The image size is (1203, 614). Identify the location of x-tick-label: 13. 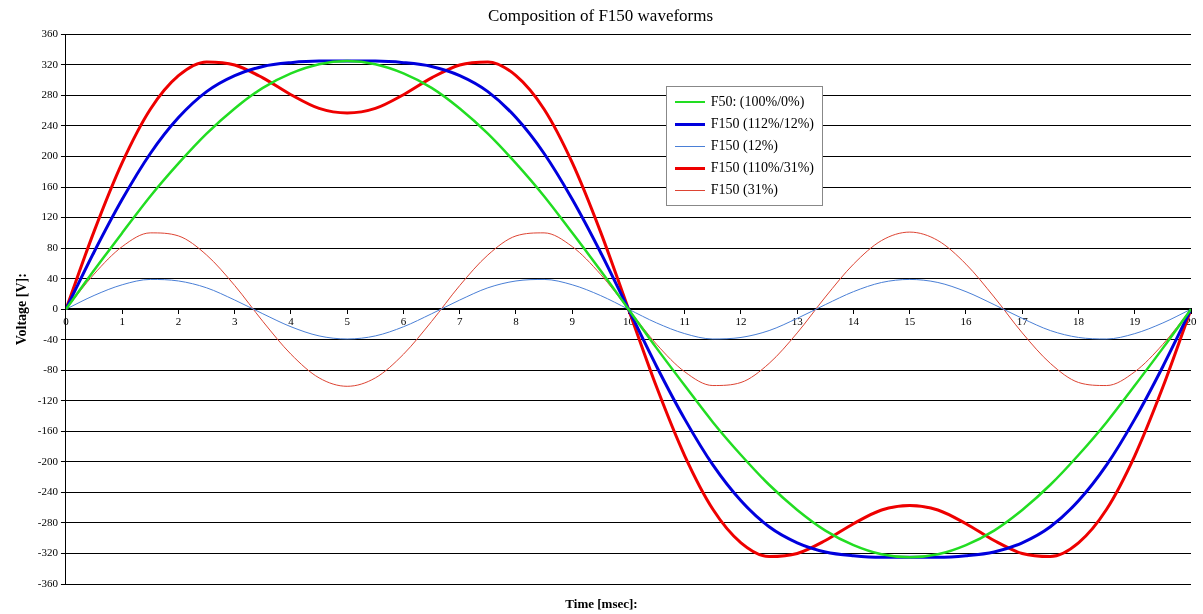
(797, 320).